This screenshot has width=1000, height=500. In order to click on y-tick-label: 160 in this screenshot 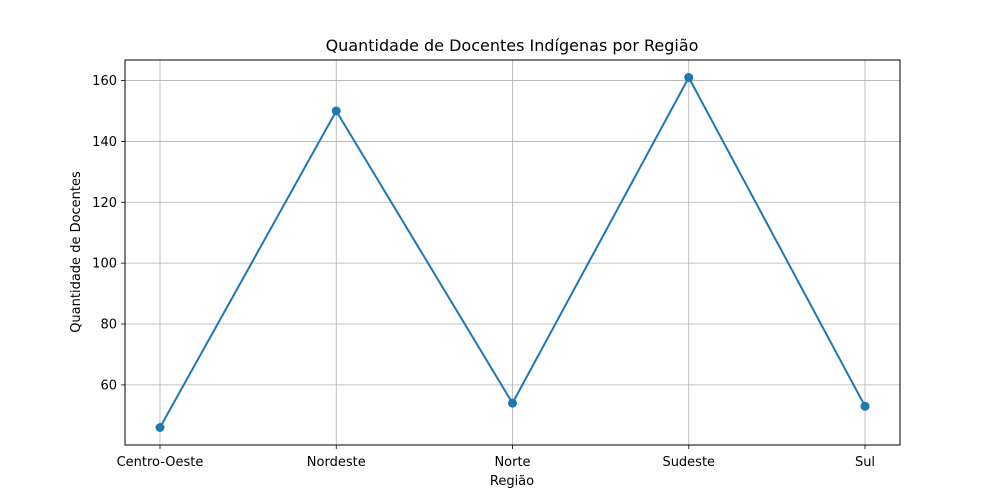, I will do `click(104, 81)`.